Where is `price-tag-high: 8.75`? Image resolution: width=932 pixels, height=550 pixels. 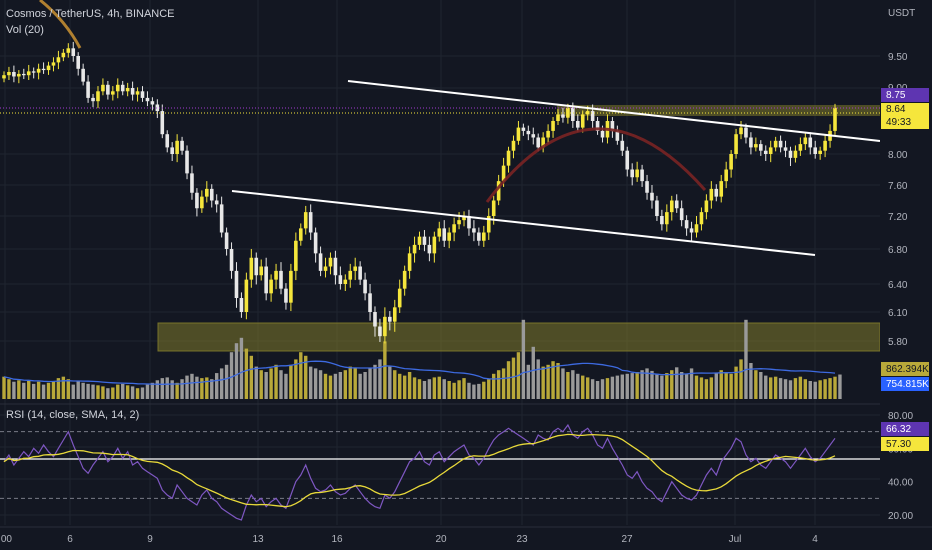
price-tag-high: 8.75 is located at coordinates (896, 95).